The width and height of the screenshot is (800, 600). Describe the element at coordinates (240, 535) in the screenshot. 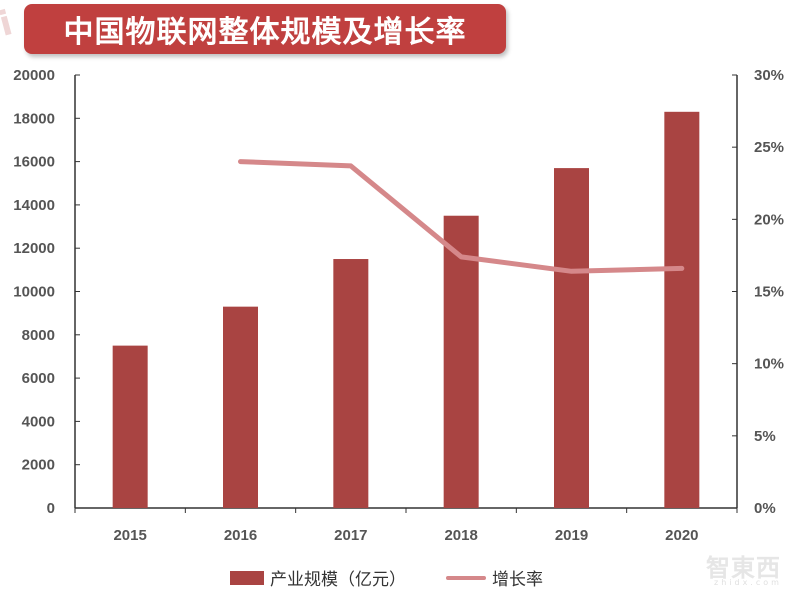

I see `x-tick-label: 2016` at that location.